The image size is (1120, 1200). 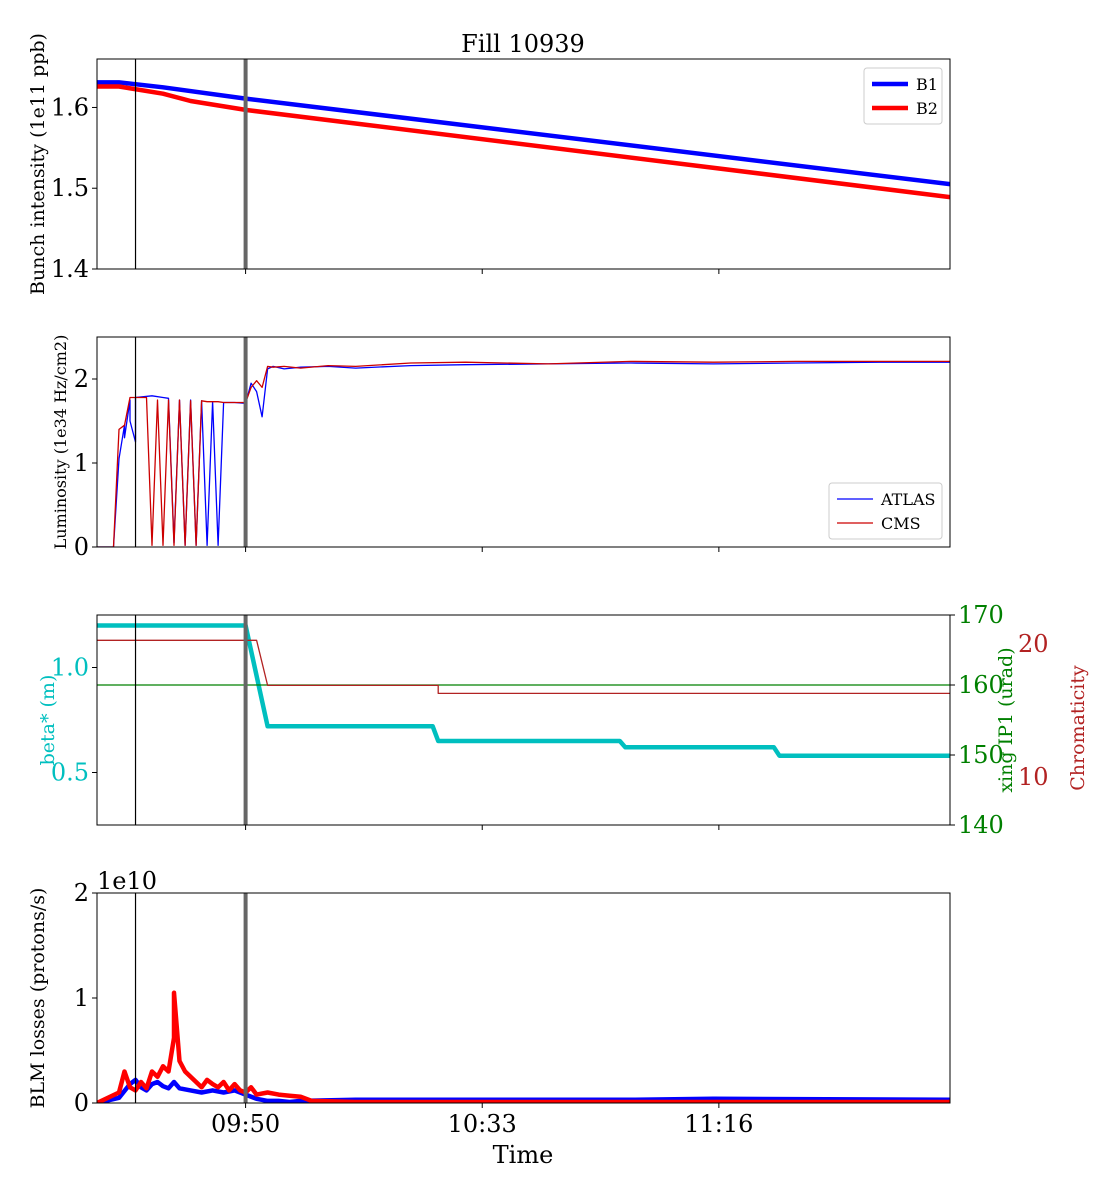 What do you see at coordinates (70, 107) in the screenshot?
I see `y-tick-label: 1.6` at bounding box center [70, 107].